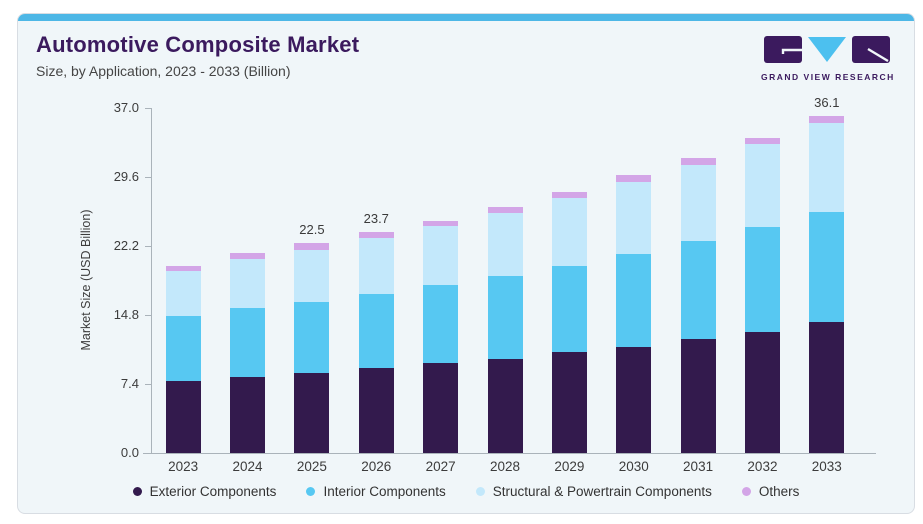 This screenshot has height=524, width=923. Describe the element at coordinates (878, 55) in the screenshot. I see `logo-r-mark` at that location.